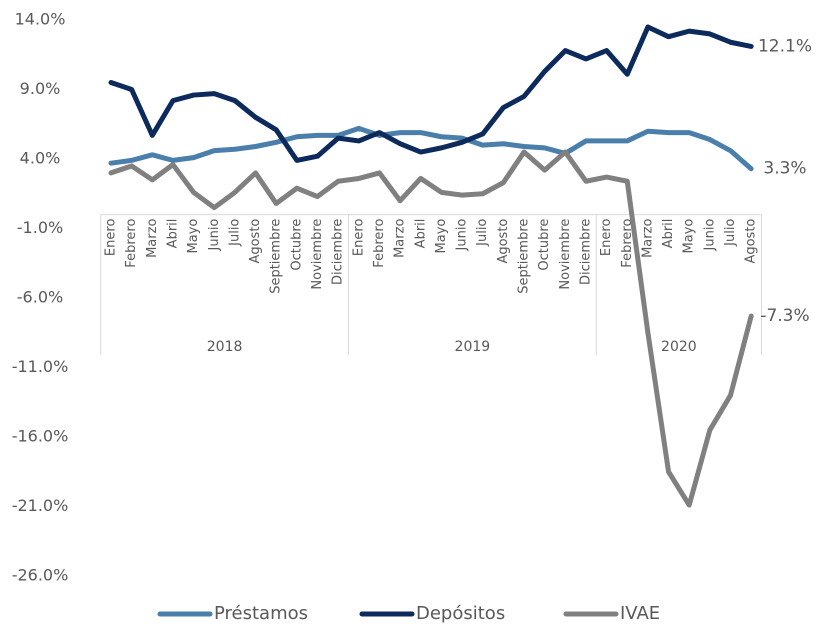 The height and width of the screenshot is (631, 822). I want to click on legend-label: Depósitos, so click(460, 613).